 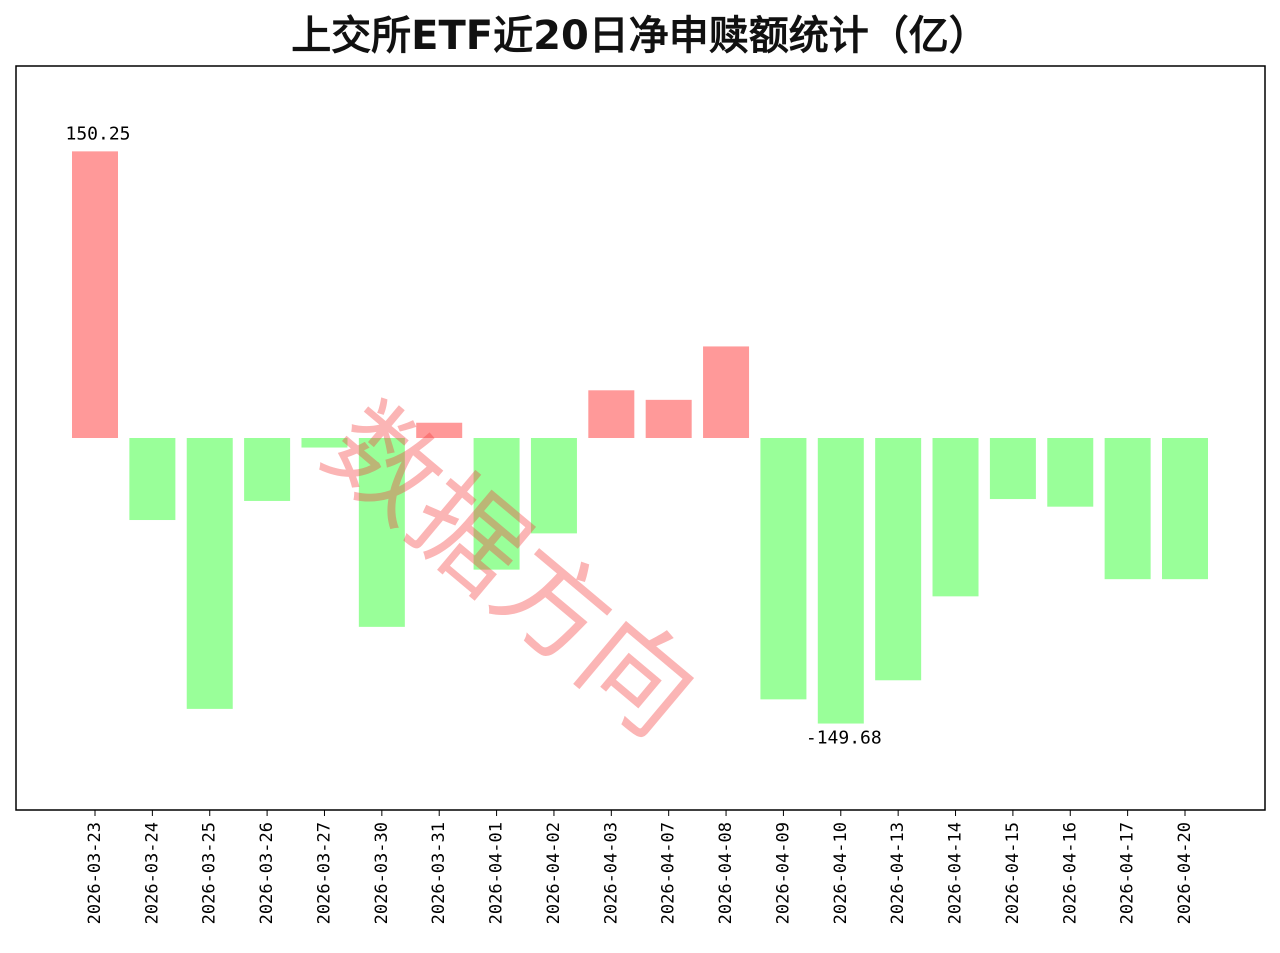 I want to click on x-tick-label: 2026-04-10, so click(x=841, y=873).